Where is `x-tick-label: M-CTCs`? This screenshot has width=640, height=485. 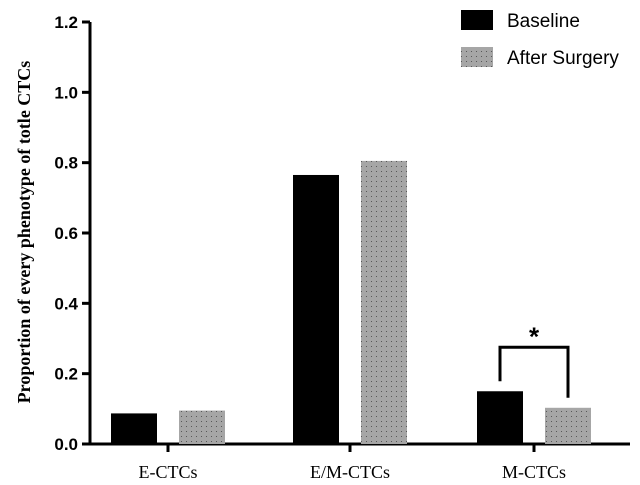 x-tick-label: M-CTCs is located at coordinates (534, 472).